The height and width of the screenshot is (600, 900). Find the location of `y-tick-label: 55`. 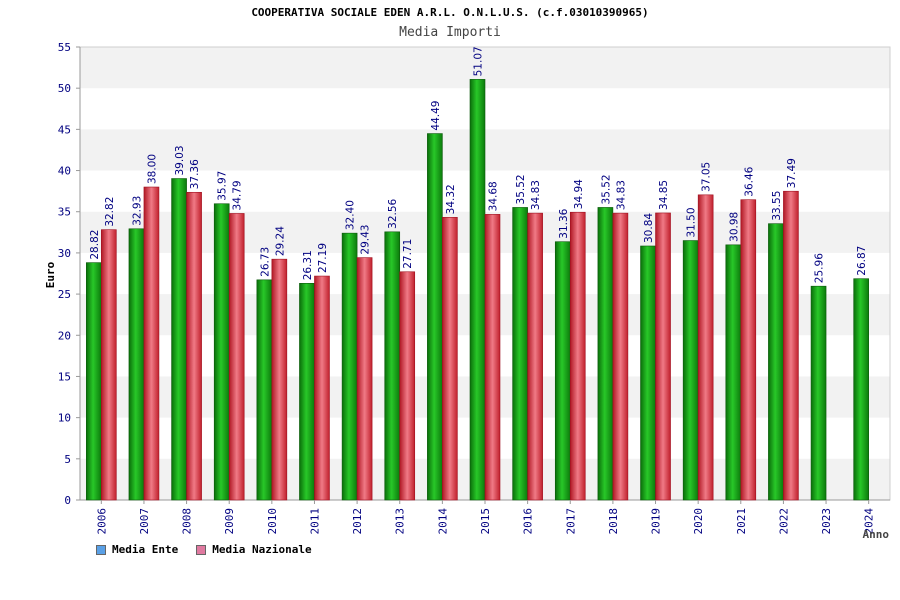

y-tick-label: 55 is located at coordinates (64, 47).